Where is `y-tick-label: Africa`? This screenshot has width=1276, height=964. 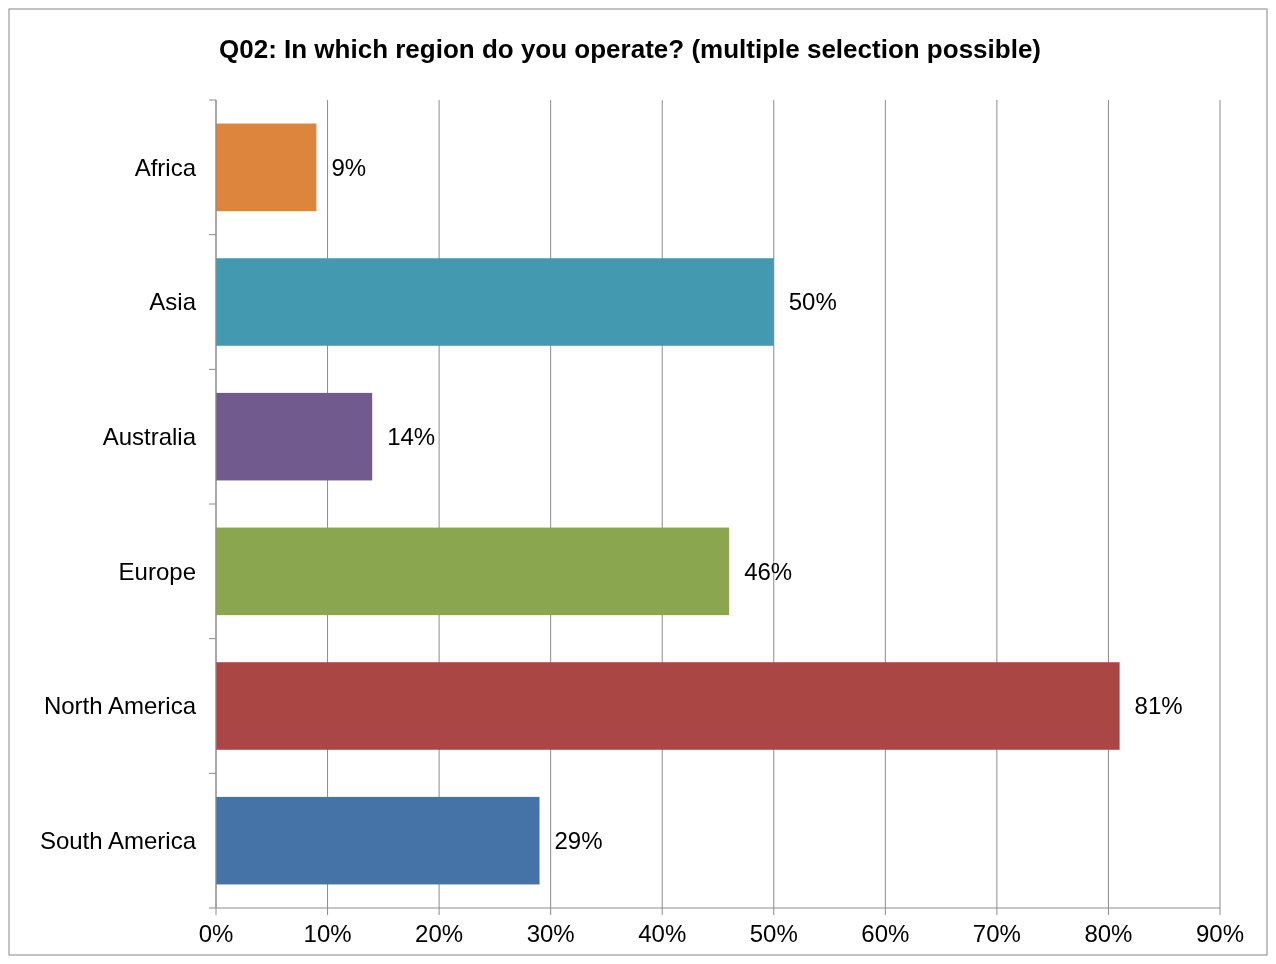
y-tick-label: Africa is located at coordinates (165, 167).